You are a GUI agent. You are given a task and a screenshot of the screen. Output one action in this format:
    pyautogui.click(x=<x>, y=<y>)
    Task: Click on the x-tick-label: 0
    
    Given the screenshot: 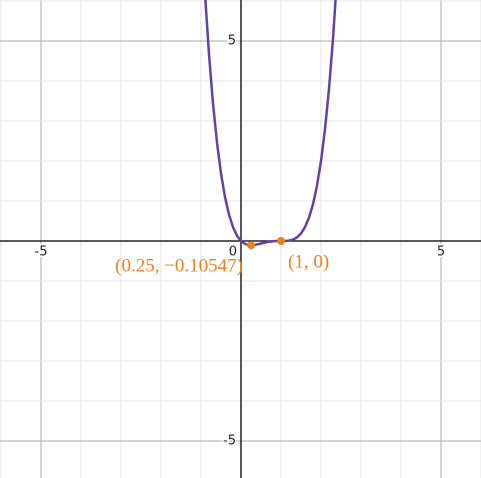 What is the action you would take?
    pyautogui.click(x=233, y=252)
    